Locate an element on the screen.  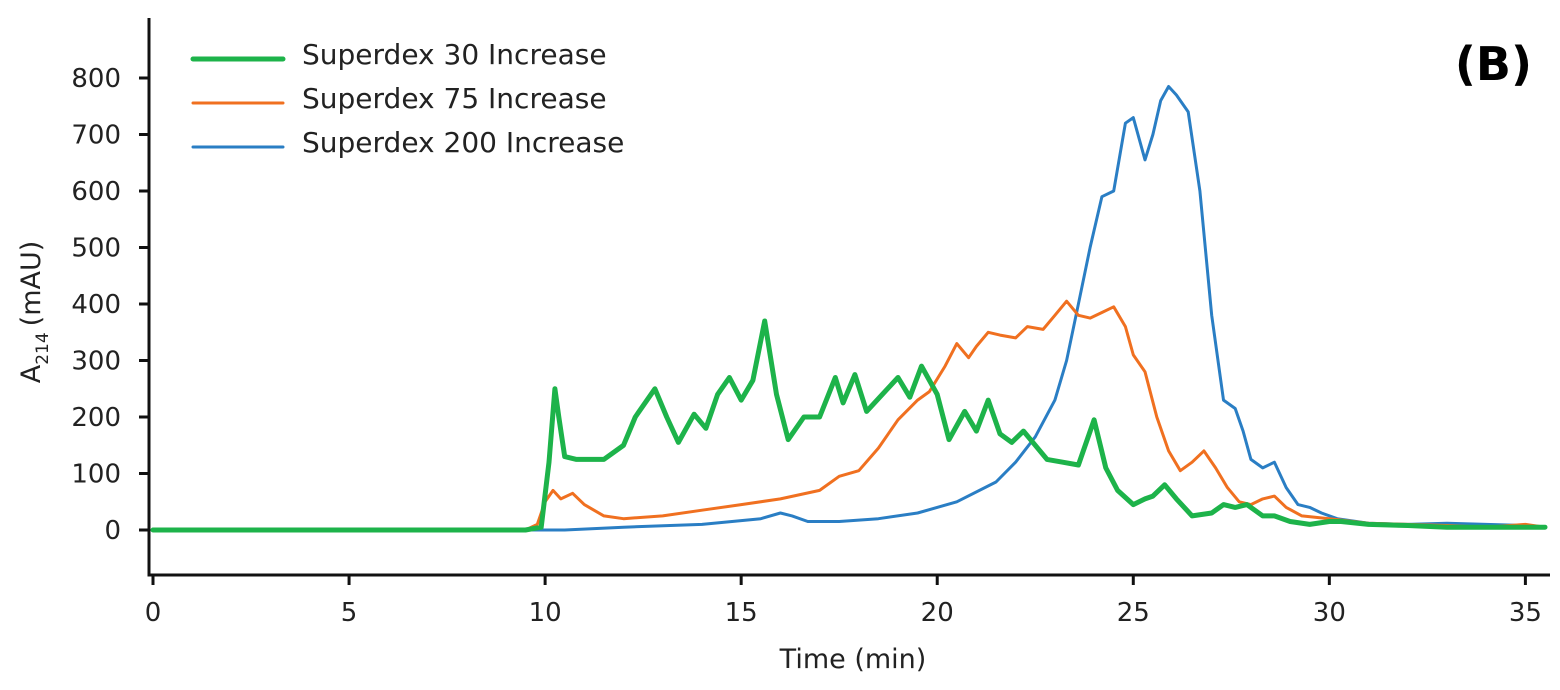
x-tick-label: 20 is located at coordinates (937, 613).